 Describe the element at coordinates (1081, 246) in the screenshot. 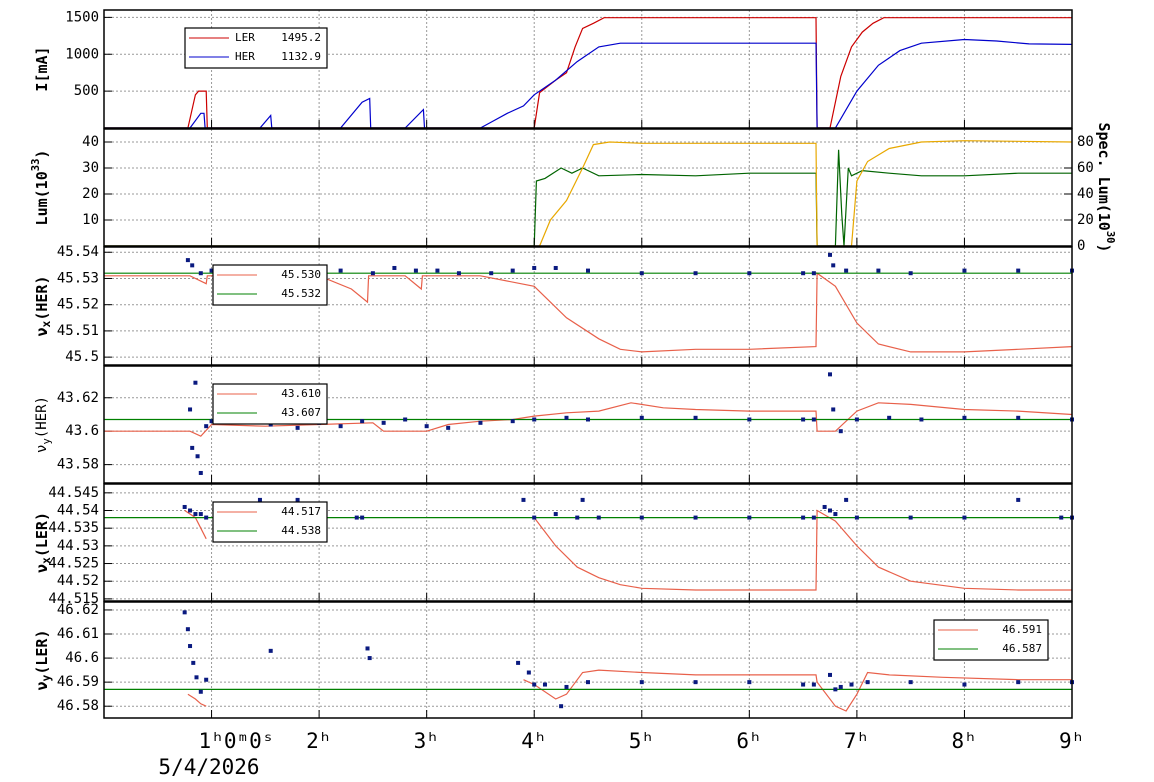

I see `y2-tick-label: 0` at that location.